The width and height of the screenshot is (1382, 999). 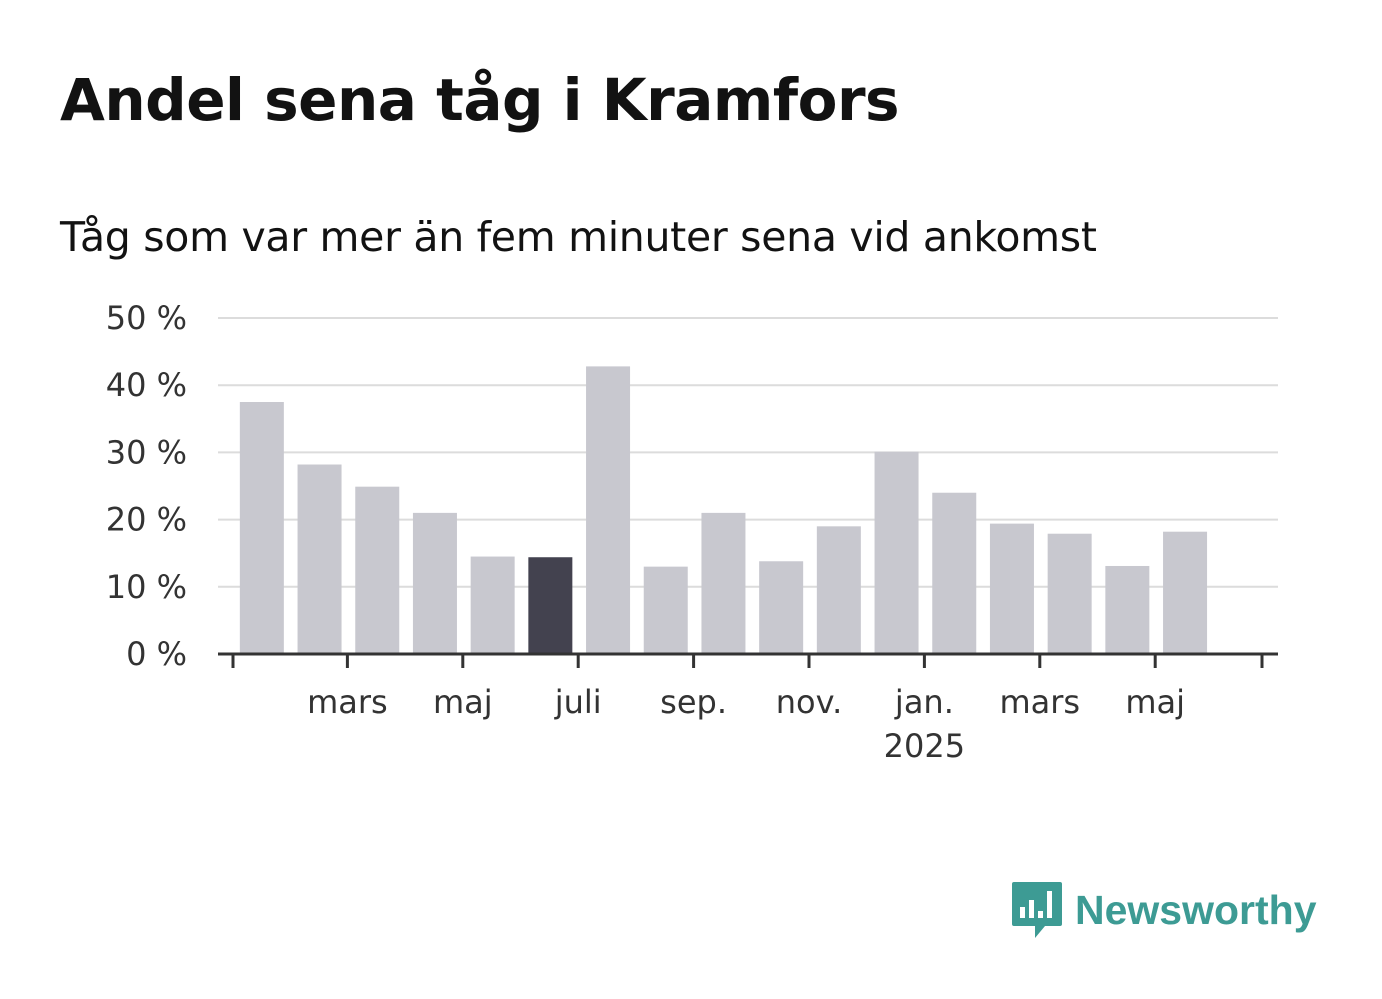 What do you see at coordinates (924, 746) in the screenshot?
I see `x-tick-year-label: 2025` at bounding box center [924, 746].